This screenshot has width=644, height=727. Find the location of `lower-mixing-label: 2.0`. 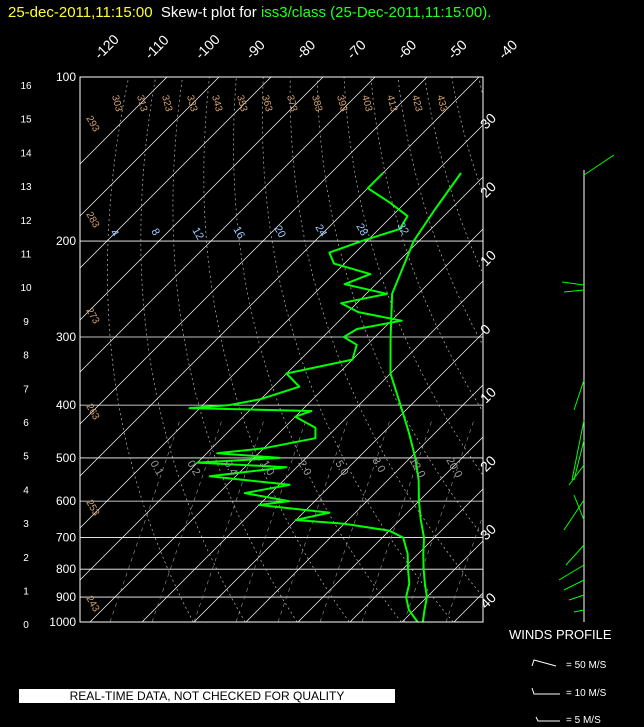

lower-mixing-label: 2.0 is located at coordinates (304, 468).